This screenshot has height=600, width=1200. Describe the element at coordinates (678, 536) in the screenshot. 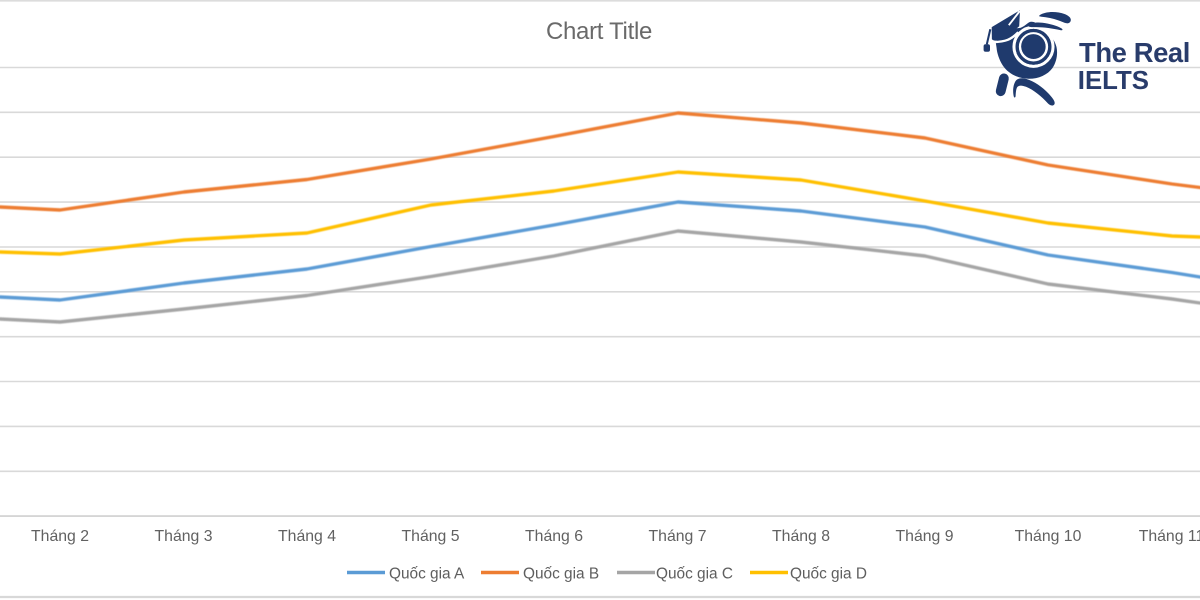

I see `svg-text: Tháng 7` at that location.